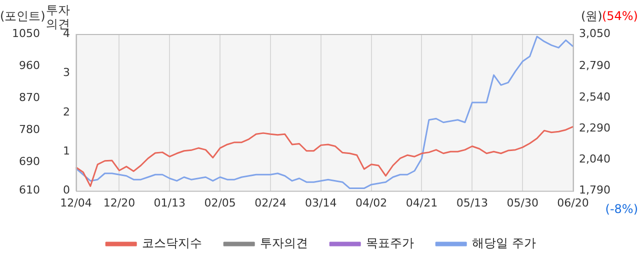 The image size is (642, 268). Describe the element at coordinates (594, 159) in the screenshot. I see `y2-tick-label: 2,040` at that location.